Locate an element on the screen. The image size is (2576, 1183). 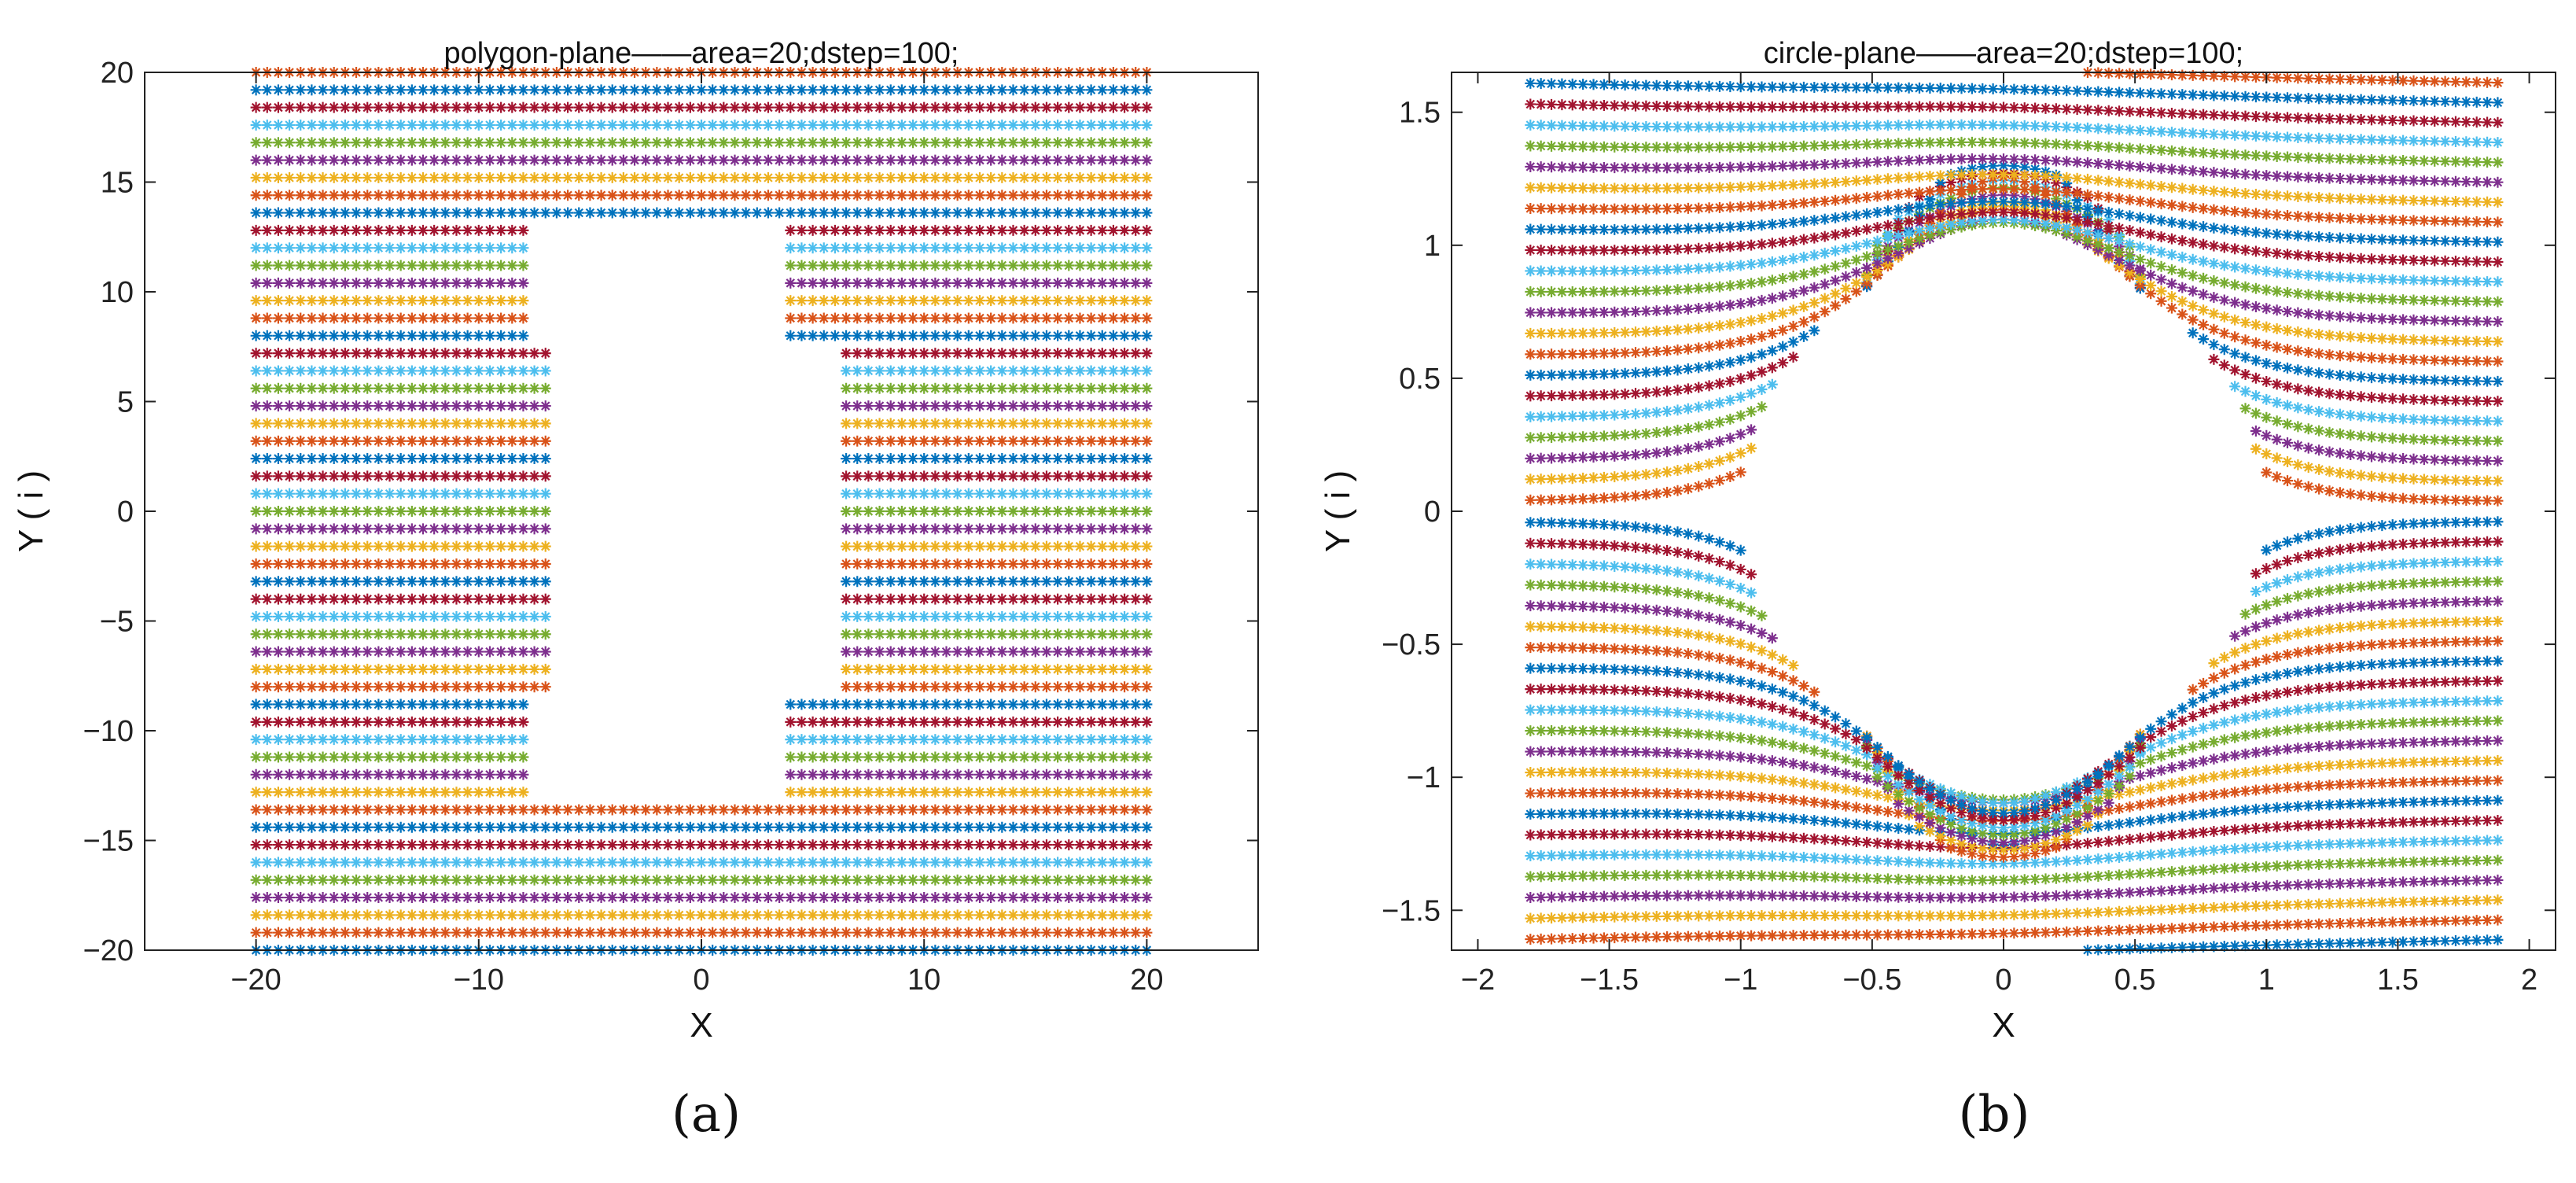
x-tick-label: −0.5 is located at coordinates (1872, 981).